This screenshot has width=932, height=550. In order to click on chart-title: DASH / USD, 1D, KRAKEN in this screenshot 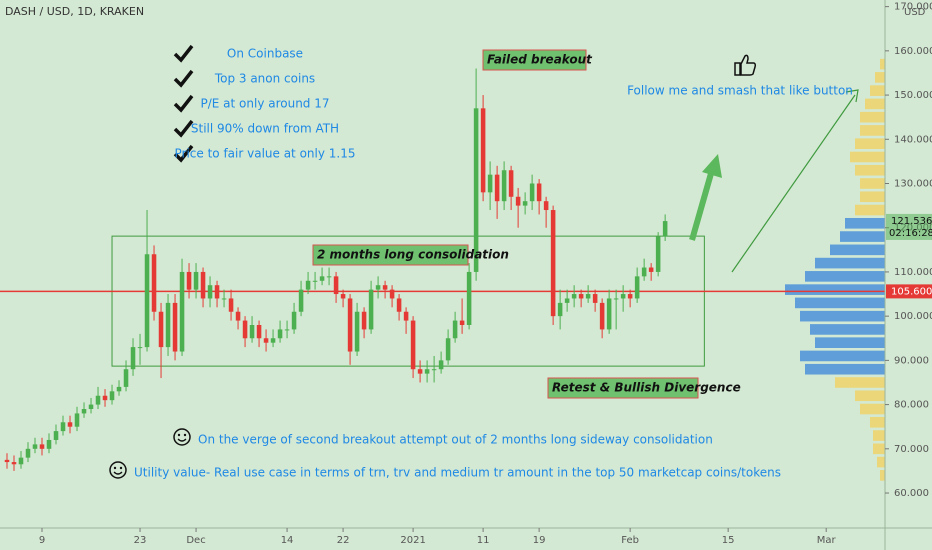, I will do `click(74, 11)`.